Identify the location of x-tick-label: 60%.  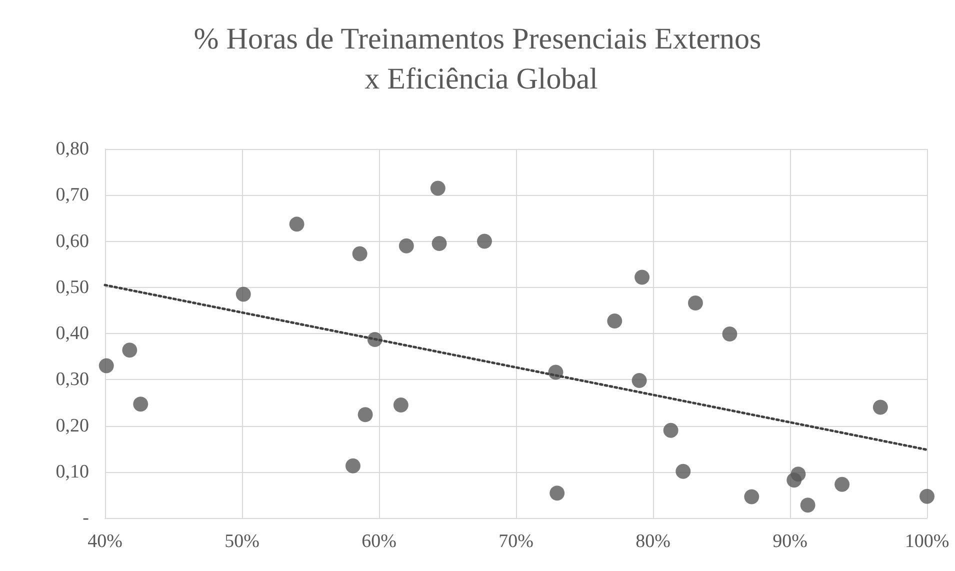
(379, 541).